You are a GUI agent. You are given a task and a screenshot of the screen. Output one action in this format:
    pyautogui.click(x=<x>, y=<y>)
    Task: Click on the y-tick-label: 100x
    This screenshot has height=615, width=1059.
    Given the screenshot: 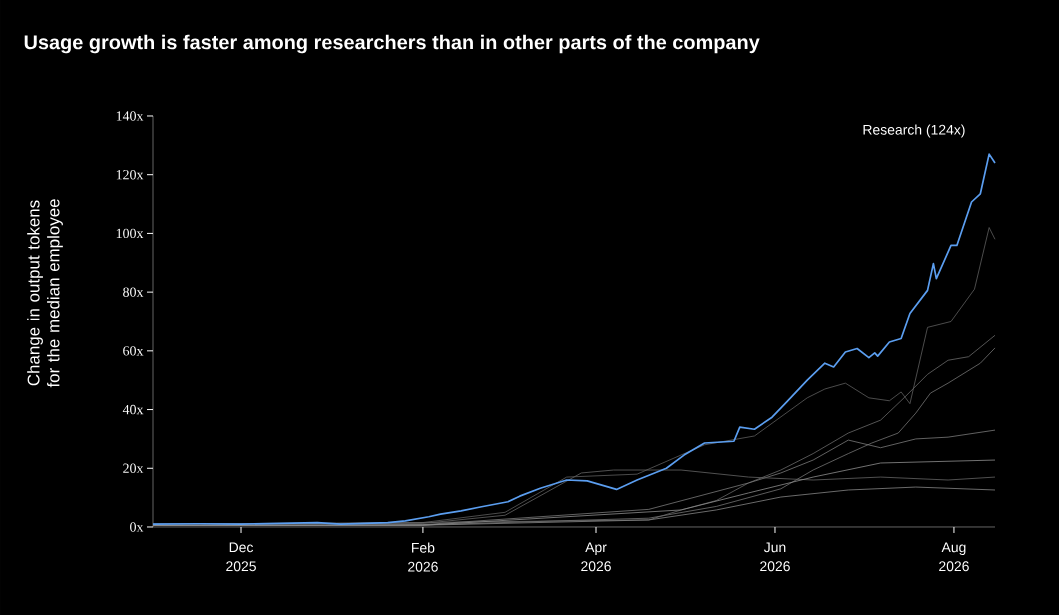 What is the action you would take?
    pyautogui.click(x=130, y=233)
    